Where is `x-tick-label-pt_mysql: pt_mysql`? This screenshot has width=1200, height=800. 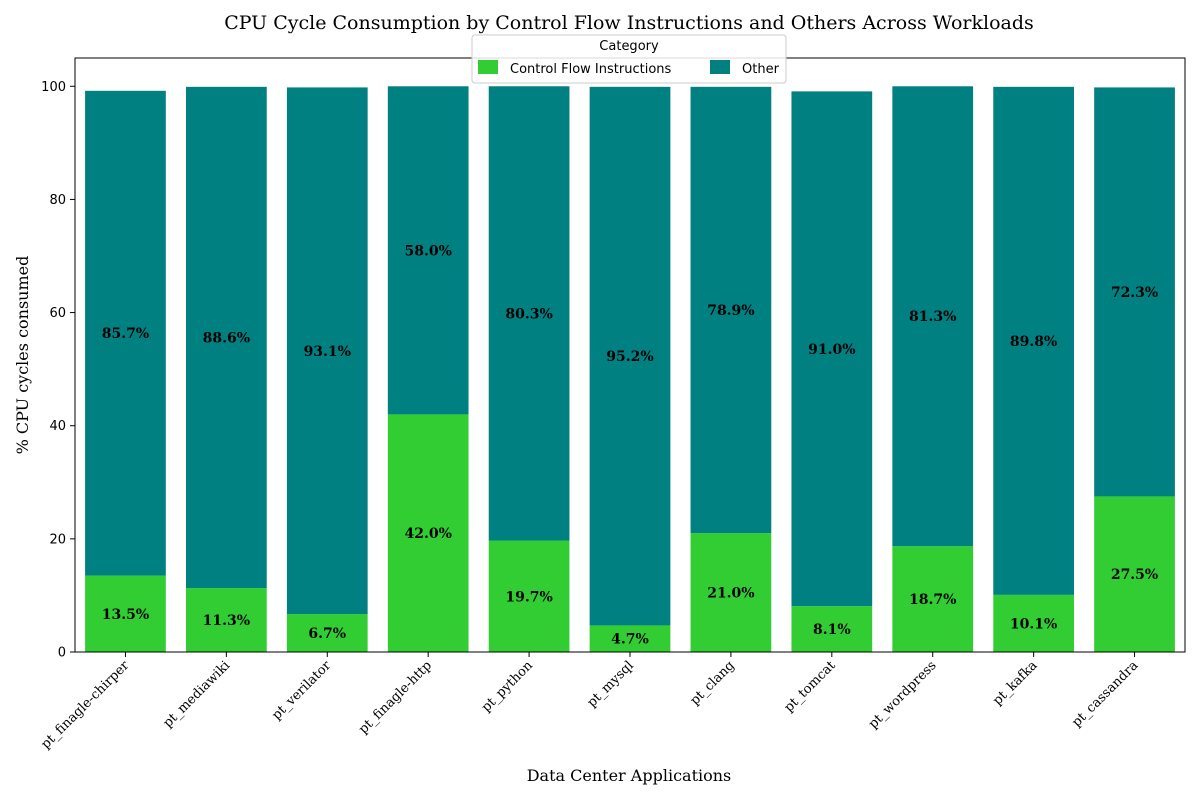
x-tick-label-pt_mysql: pt_mysql is located at coordinates (611, 684).